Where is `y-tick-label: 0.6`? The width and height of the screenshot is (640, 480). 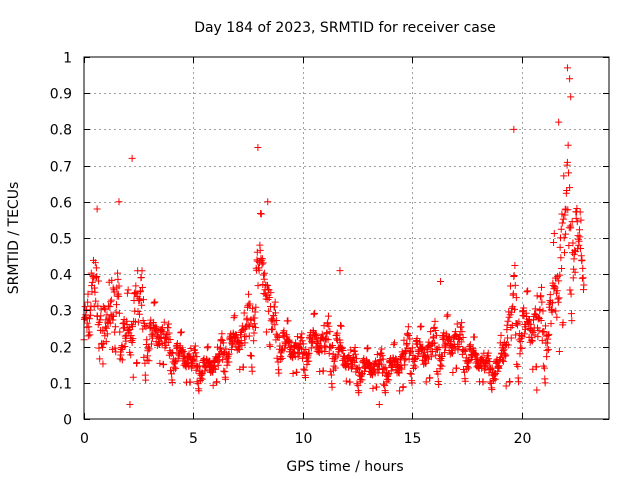
y-tick-label: 0.6 is located at coordinates (61, 204).